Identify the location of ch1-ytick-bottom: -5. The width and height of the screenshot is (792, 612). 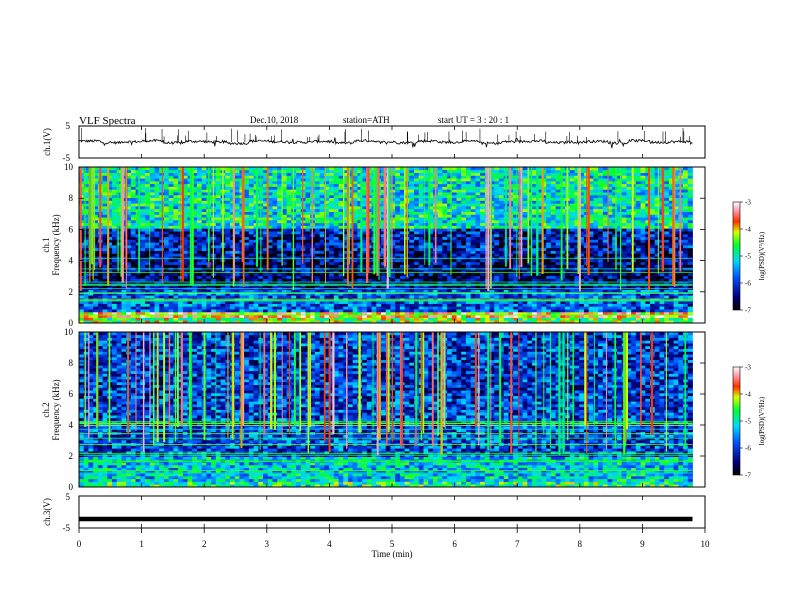
(67, 158).